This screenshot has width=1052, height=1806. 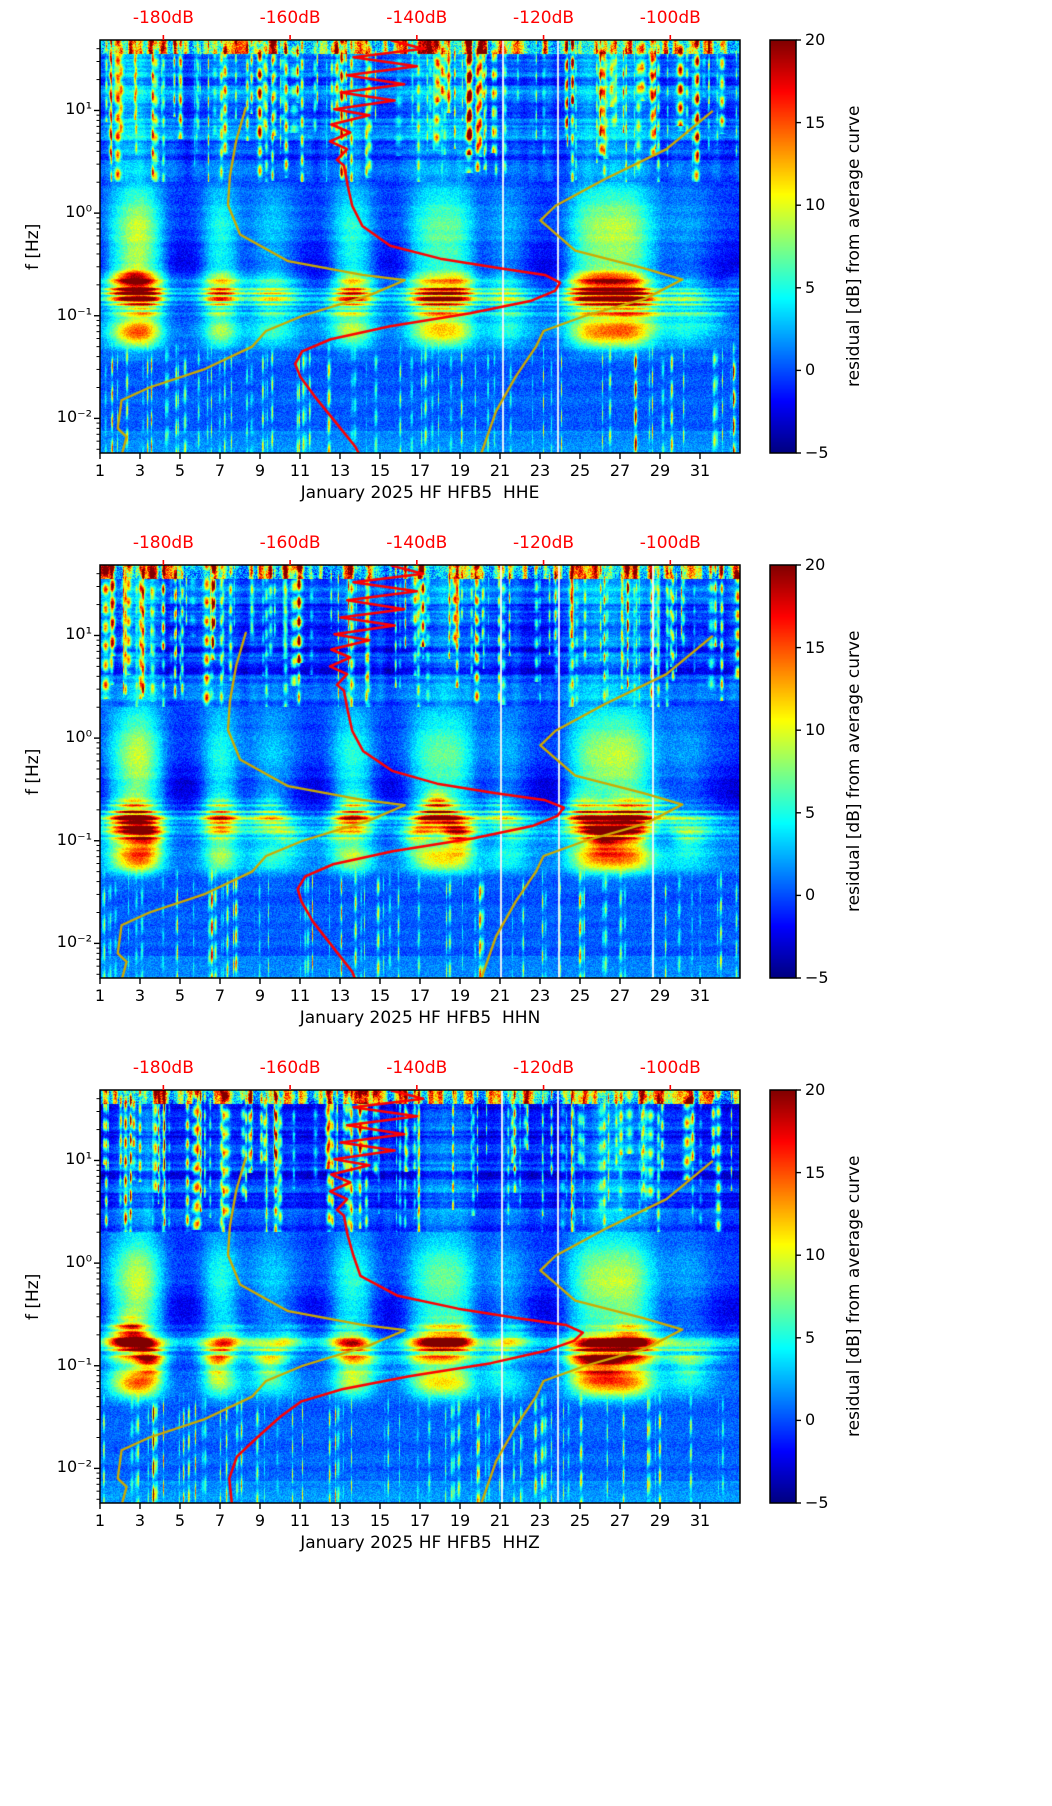 I want to click on spectrogram-heatmap-hhn, so click(x=420, y=771).